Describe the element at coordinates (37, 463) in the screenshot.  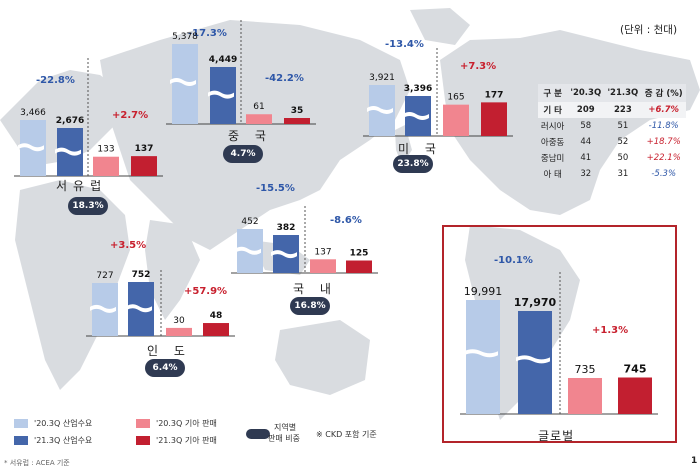
I see `footnote: * 서유럽 : ACEA 기준` at that location.